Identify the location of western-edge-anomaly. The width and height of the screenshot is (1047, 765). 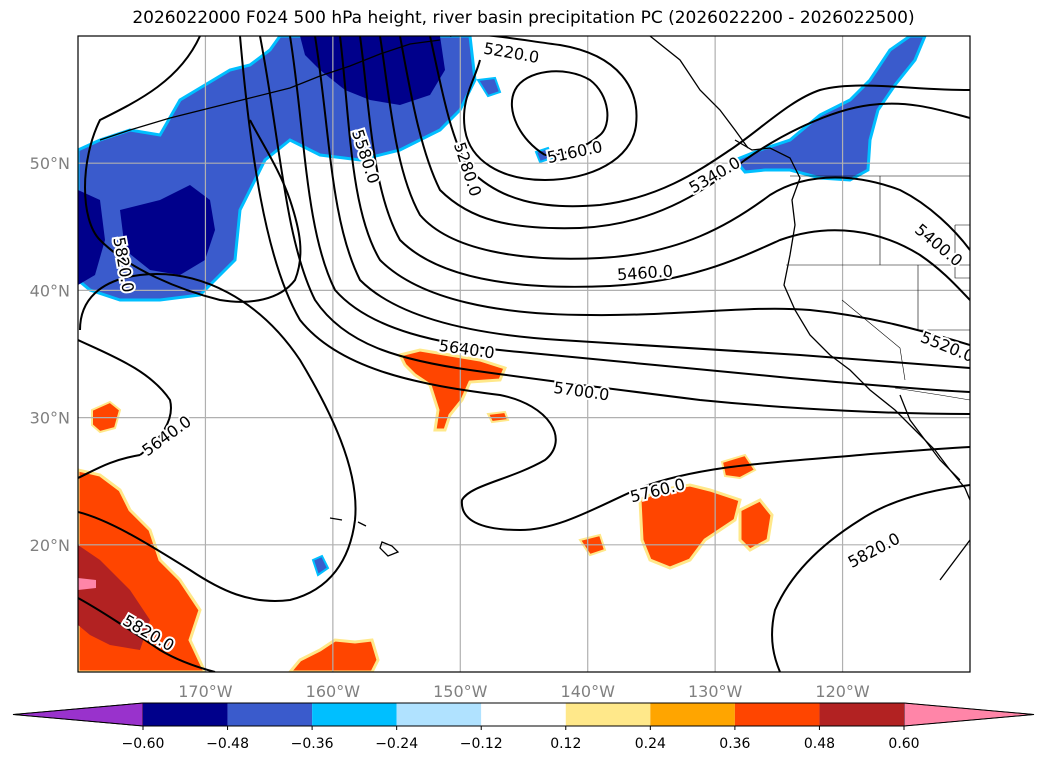
(91, 237).